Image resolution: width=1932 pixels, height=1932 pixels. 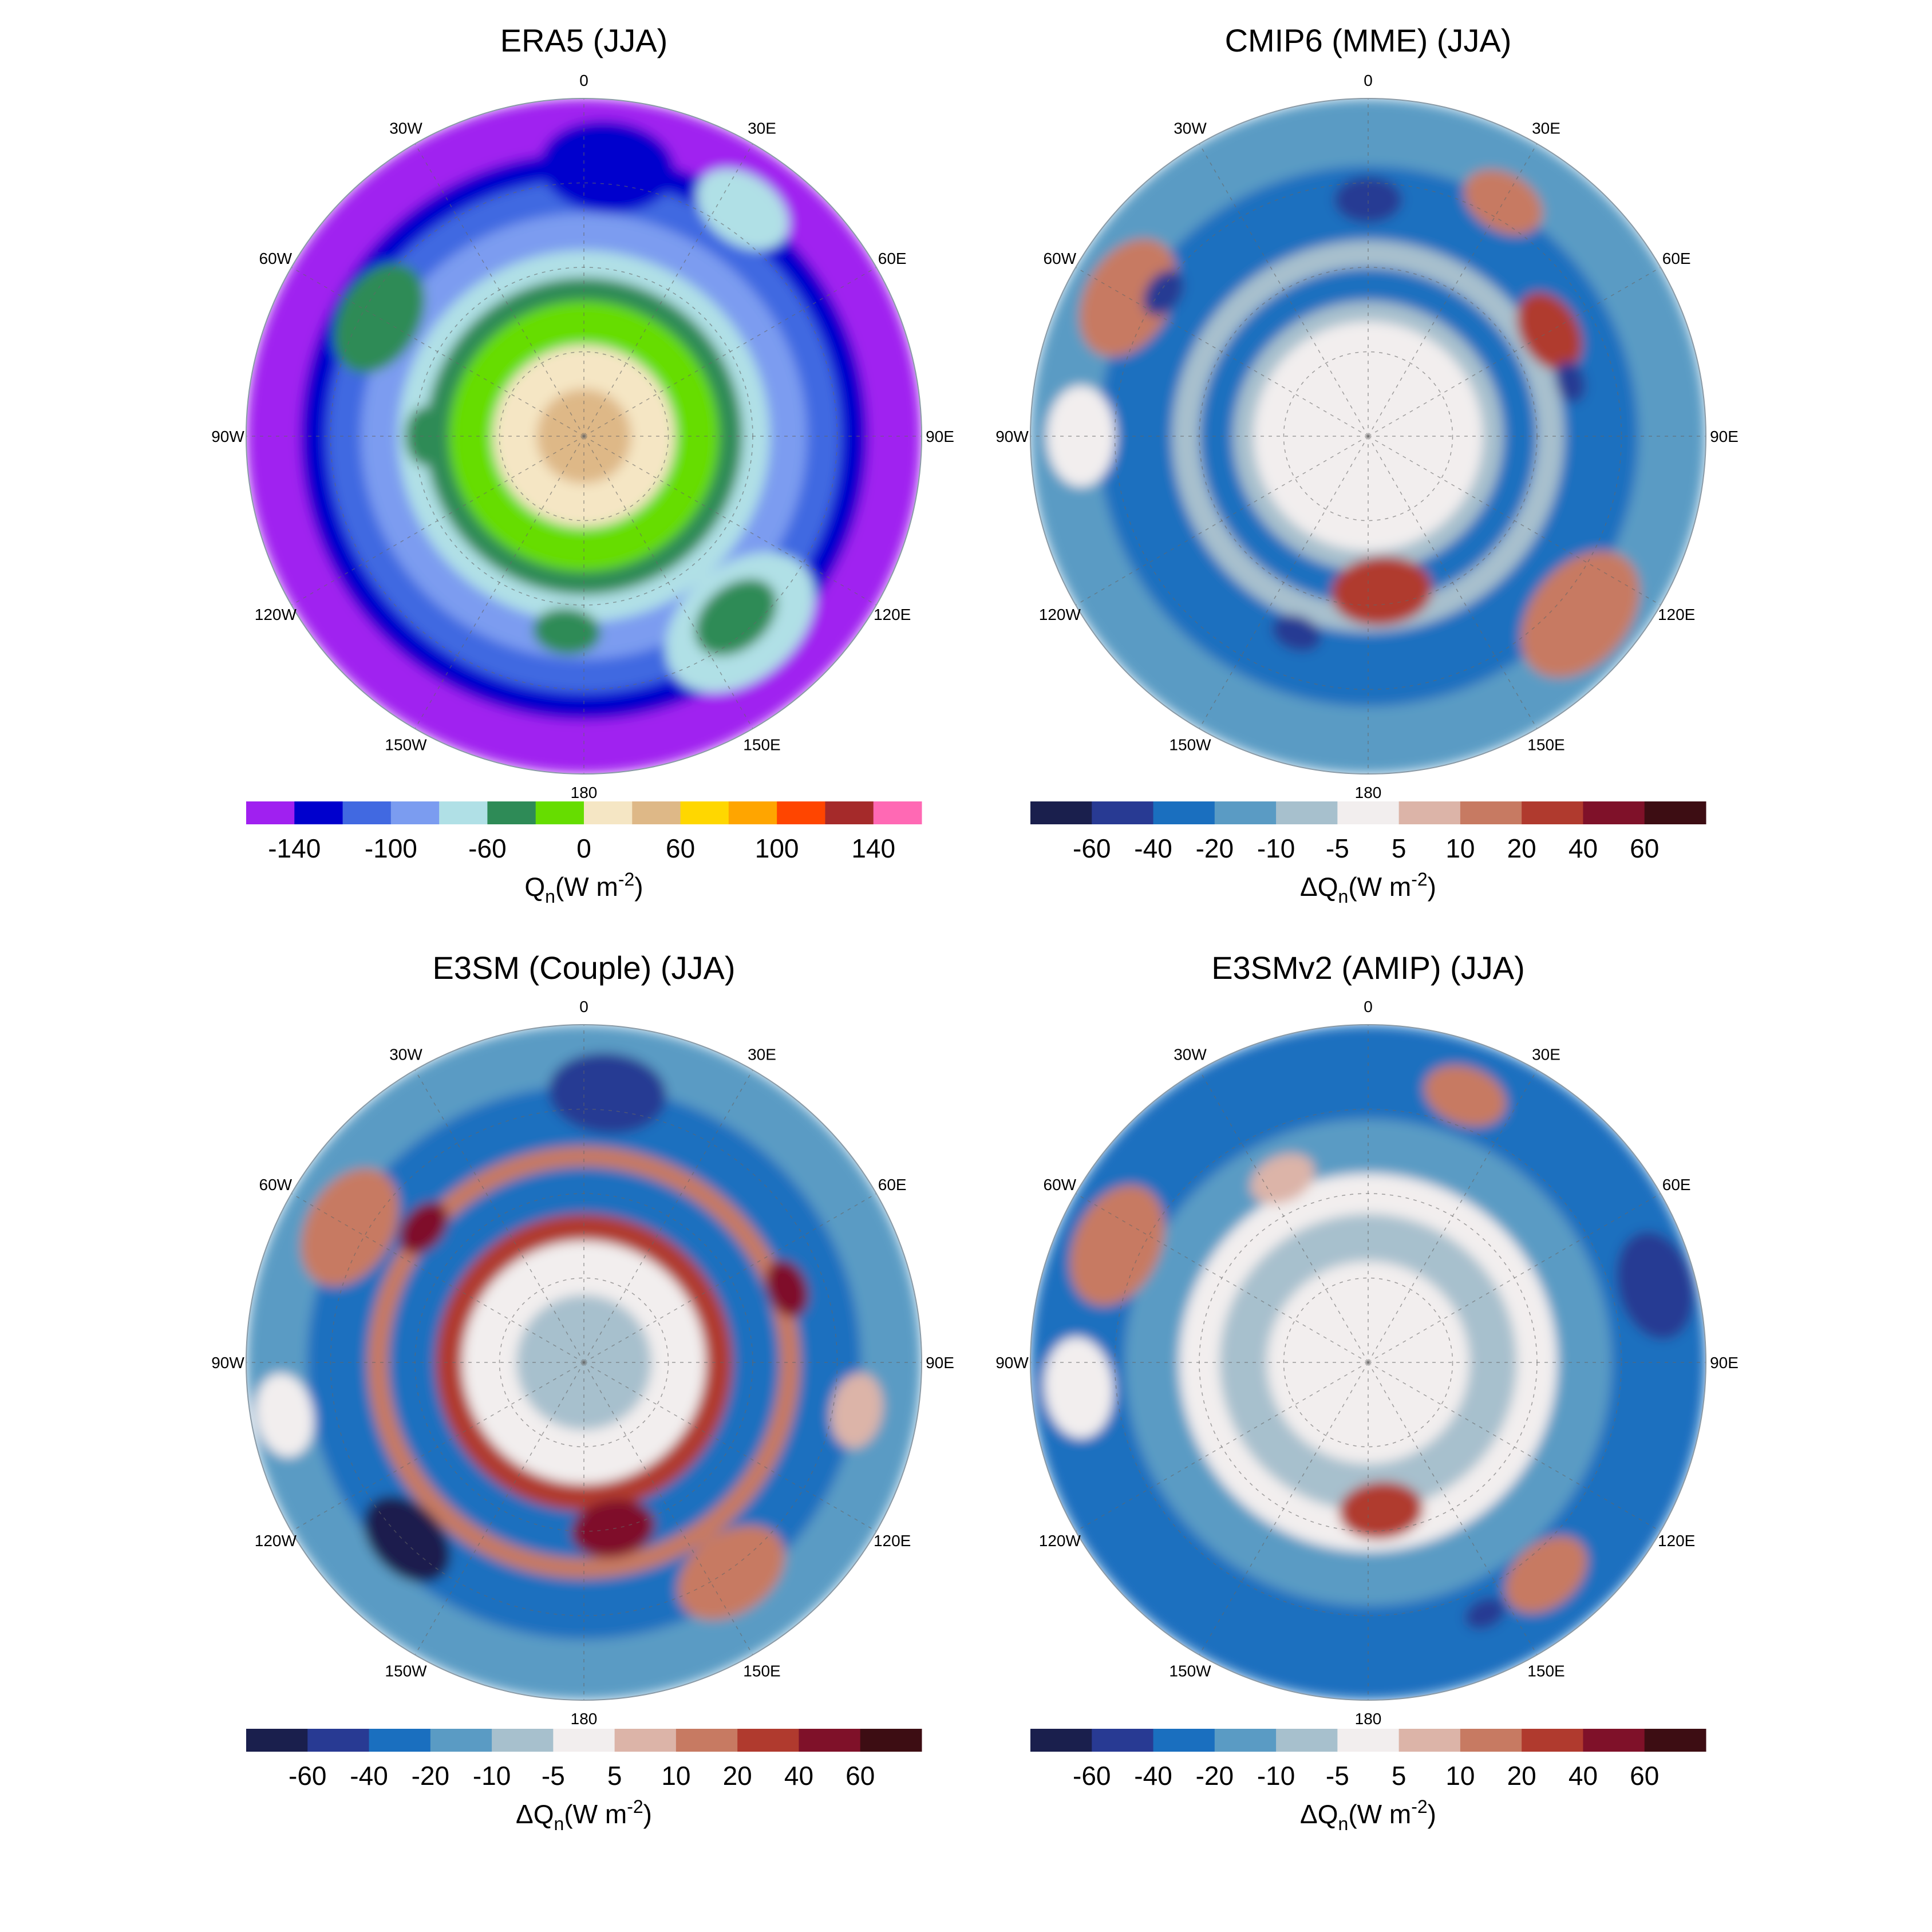 What do you see at coordinates (583, 848) in the screenshot?
I see `colorbar-tick-label: 0` at bounding box center [583, 848].